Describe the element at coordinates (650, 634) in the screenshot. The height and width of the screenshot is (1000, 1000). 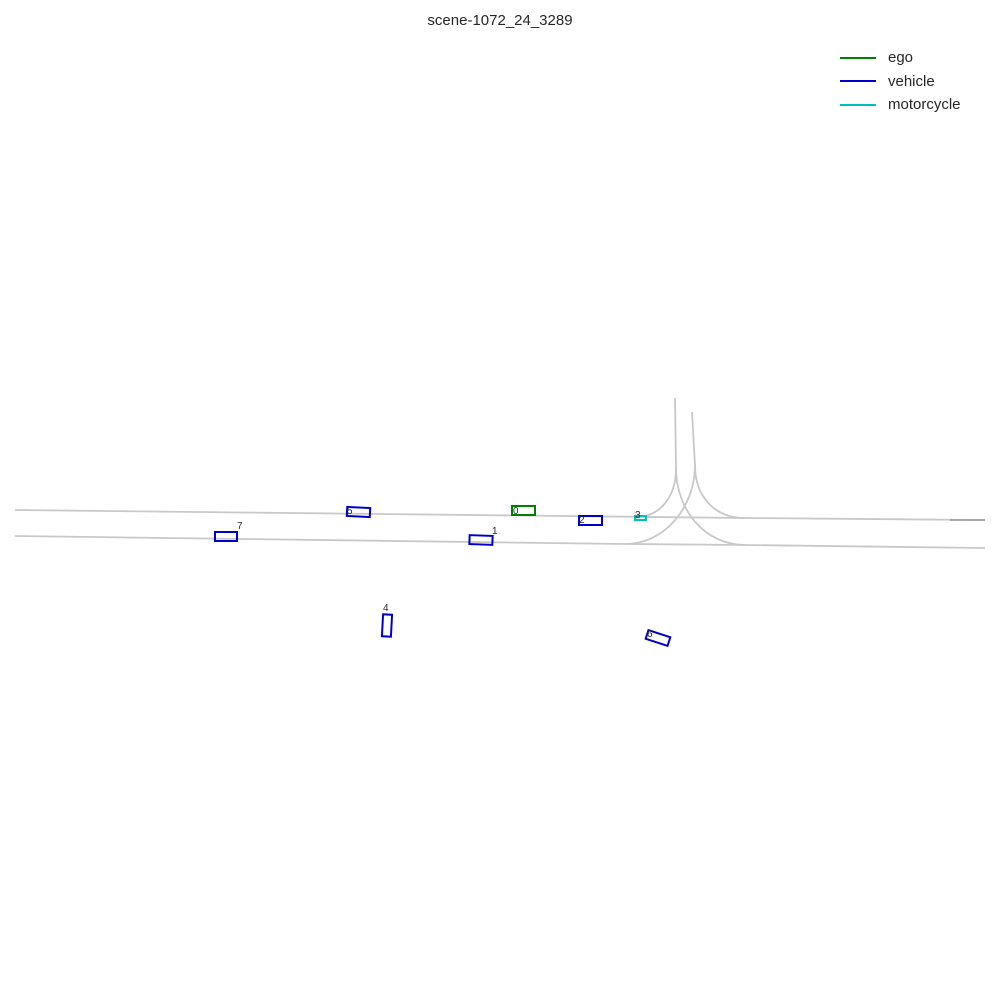
I see `agent-label-6: 6` at that location.